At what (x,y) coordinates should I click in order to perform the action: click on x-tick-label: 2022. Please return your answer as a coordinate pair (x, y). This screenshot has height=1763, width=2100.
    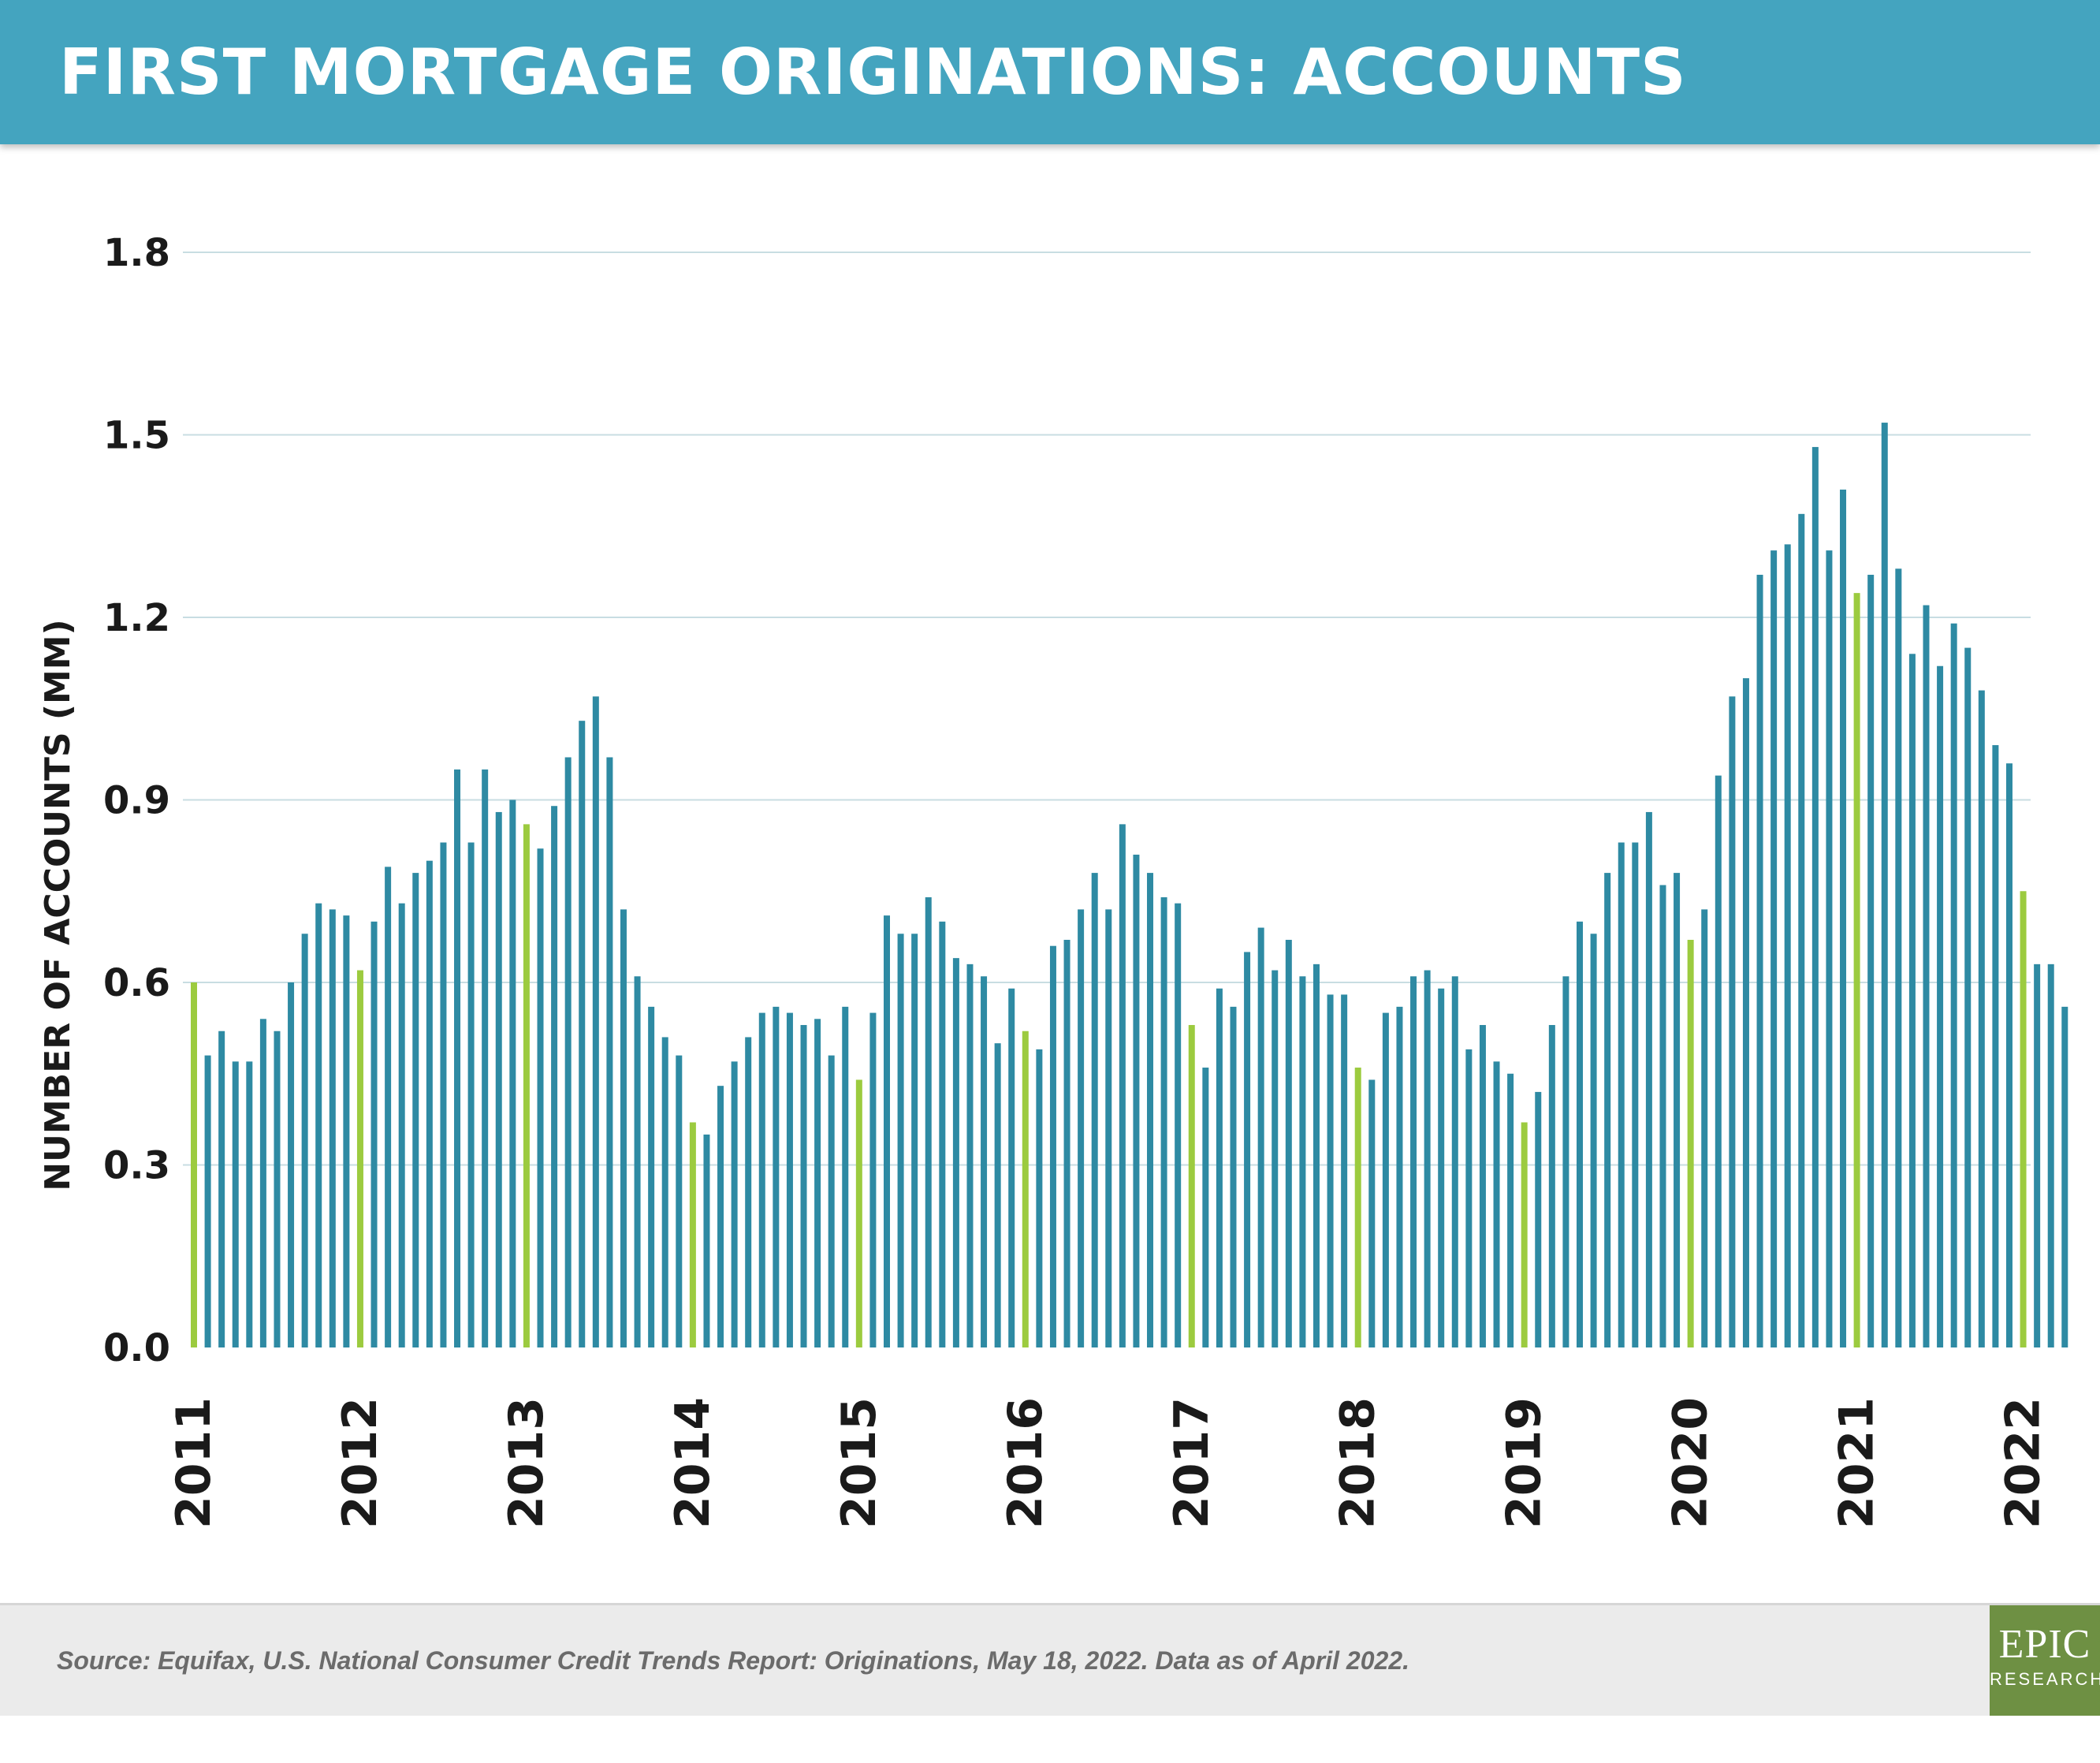
    Looking at the image, I should click on (2023, 1463).